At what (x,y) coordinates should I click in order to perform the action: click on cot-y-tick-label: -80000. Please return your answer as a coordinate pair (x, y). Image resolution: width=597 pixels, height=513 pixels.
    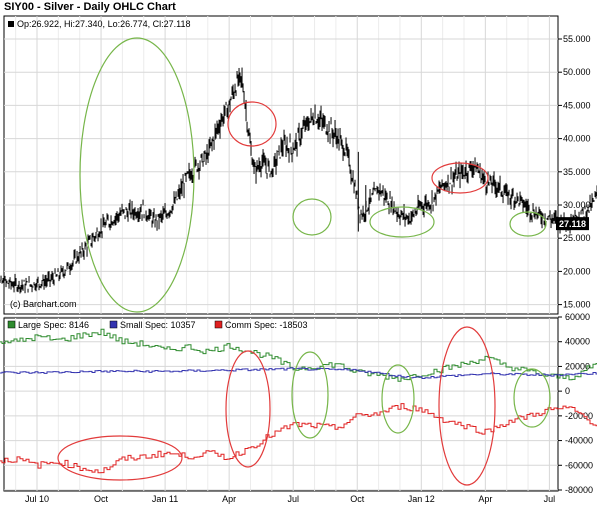
    Looking at the image, I should click on (579, 490).